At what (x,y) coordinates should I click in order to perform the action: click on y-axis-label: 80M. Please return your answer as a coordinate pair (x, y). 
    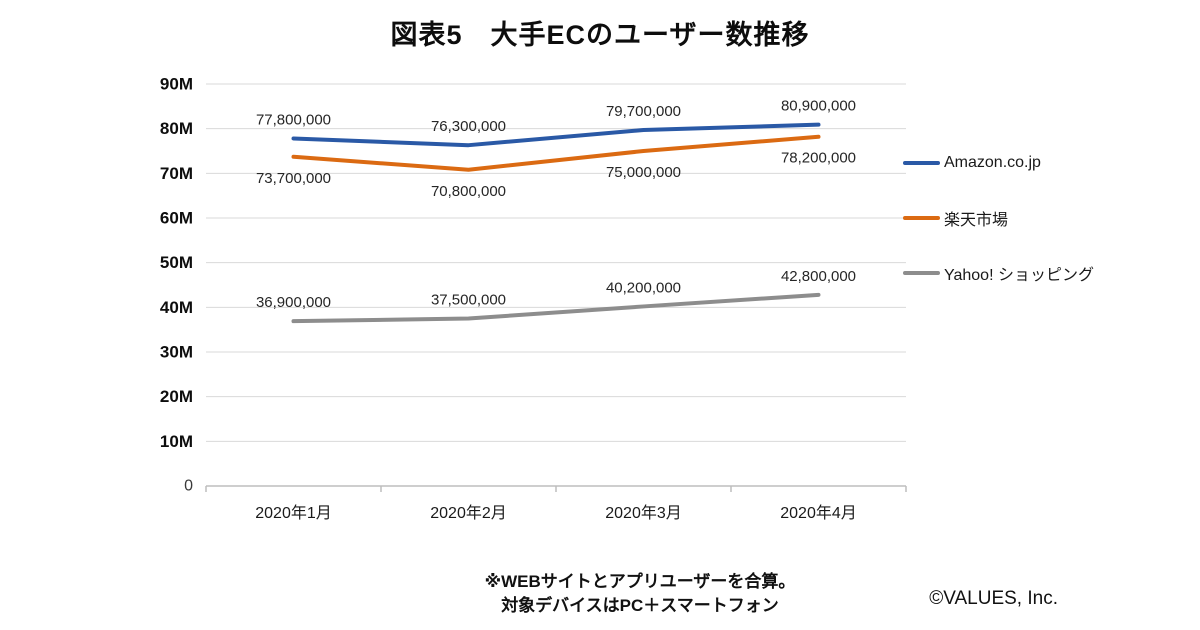
    Looking at the image, I should click on (176, 128).